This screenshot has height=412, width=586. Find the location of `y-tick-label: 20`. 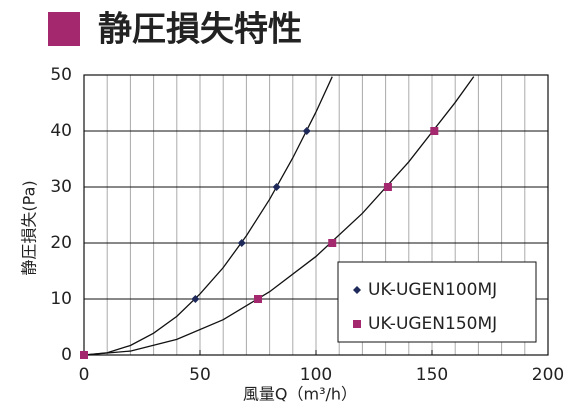

y-tick-label: 20 is located at coordinates (61, 243).